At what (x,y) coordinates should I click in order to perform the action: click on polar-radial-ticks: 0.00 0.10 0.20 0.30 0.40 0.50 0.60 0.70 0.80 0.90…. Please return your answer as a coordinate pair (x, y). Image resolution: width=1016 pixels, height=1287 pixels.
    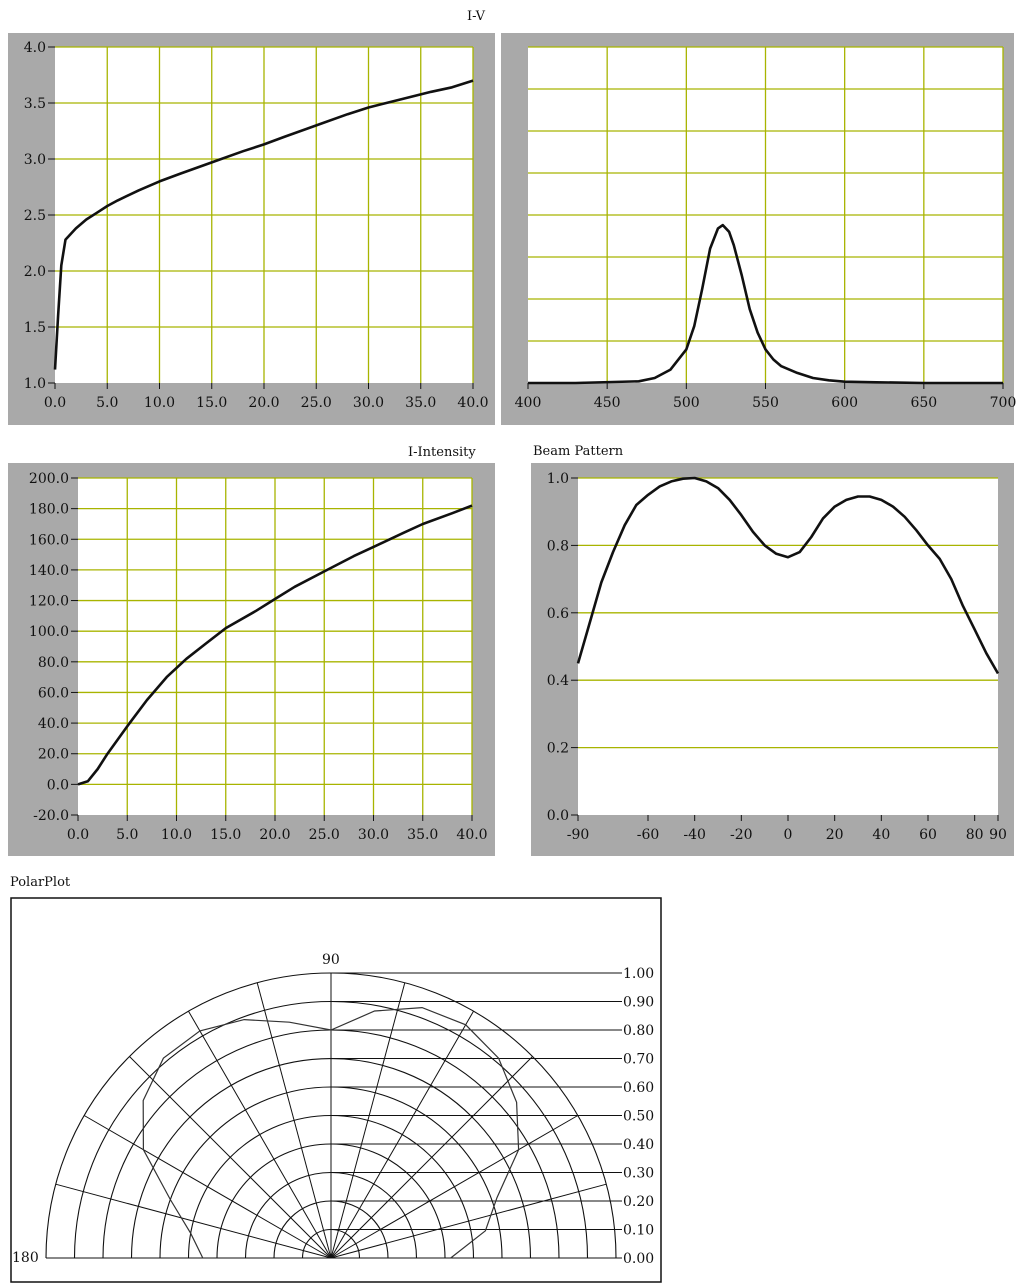
    Looking at the image, I should click on (492, 1116).